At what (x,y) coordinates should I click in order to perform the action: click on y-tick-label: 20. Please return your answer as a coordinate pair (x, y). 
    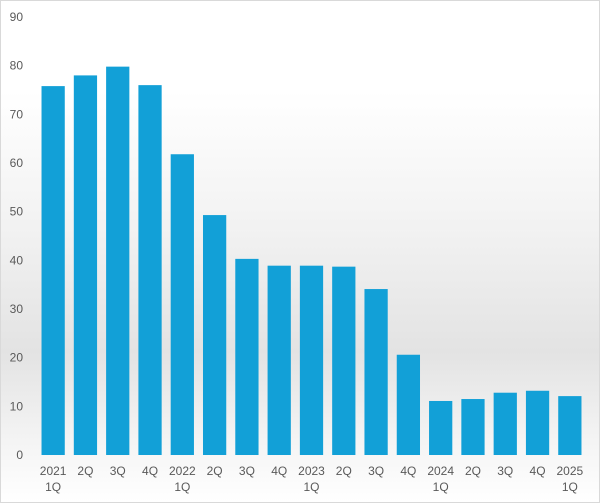
    Looking at the image, I should click on (17, 358).